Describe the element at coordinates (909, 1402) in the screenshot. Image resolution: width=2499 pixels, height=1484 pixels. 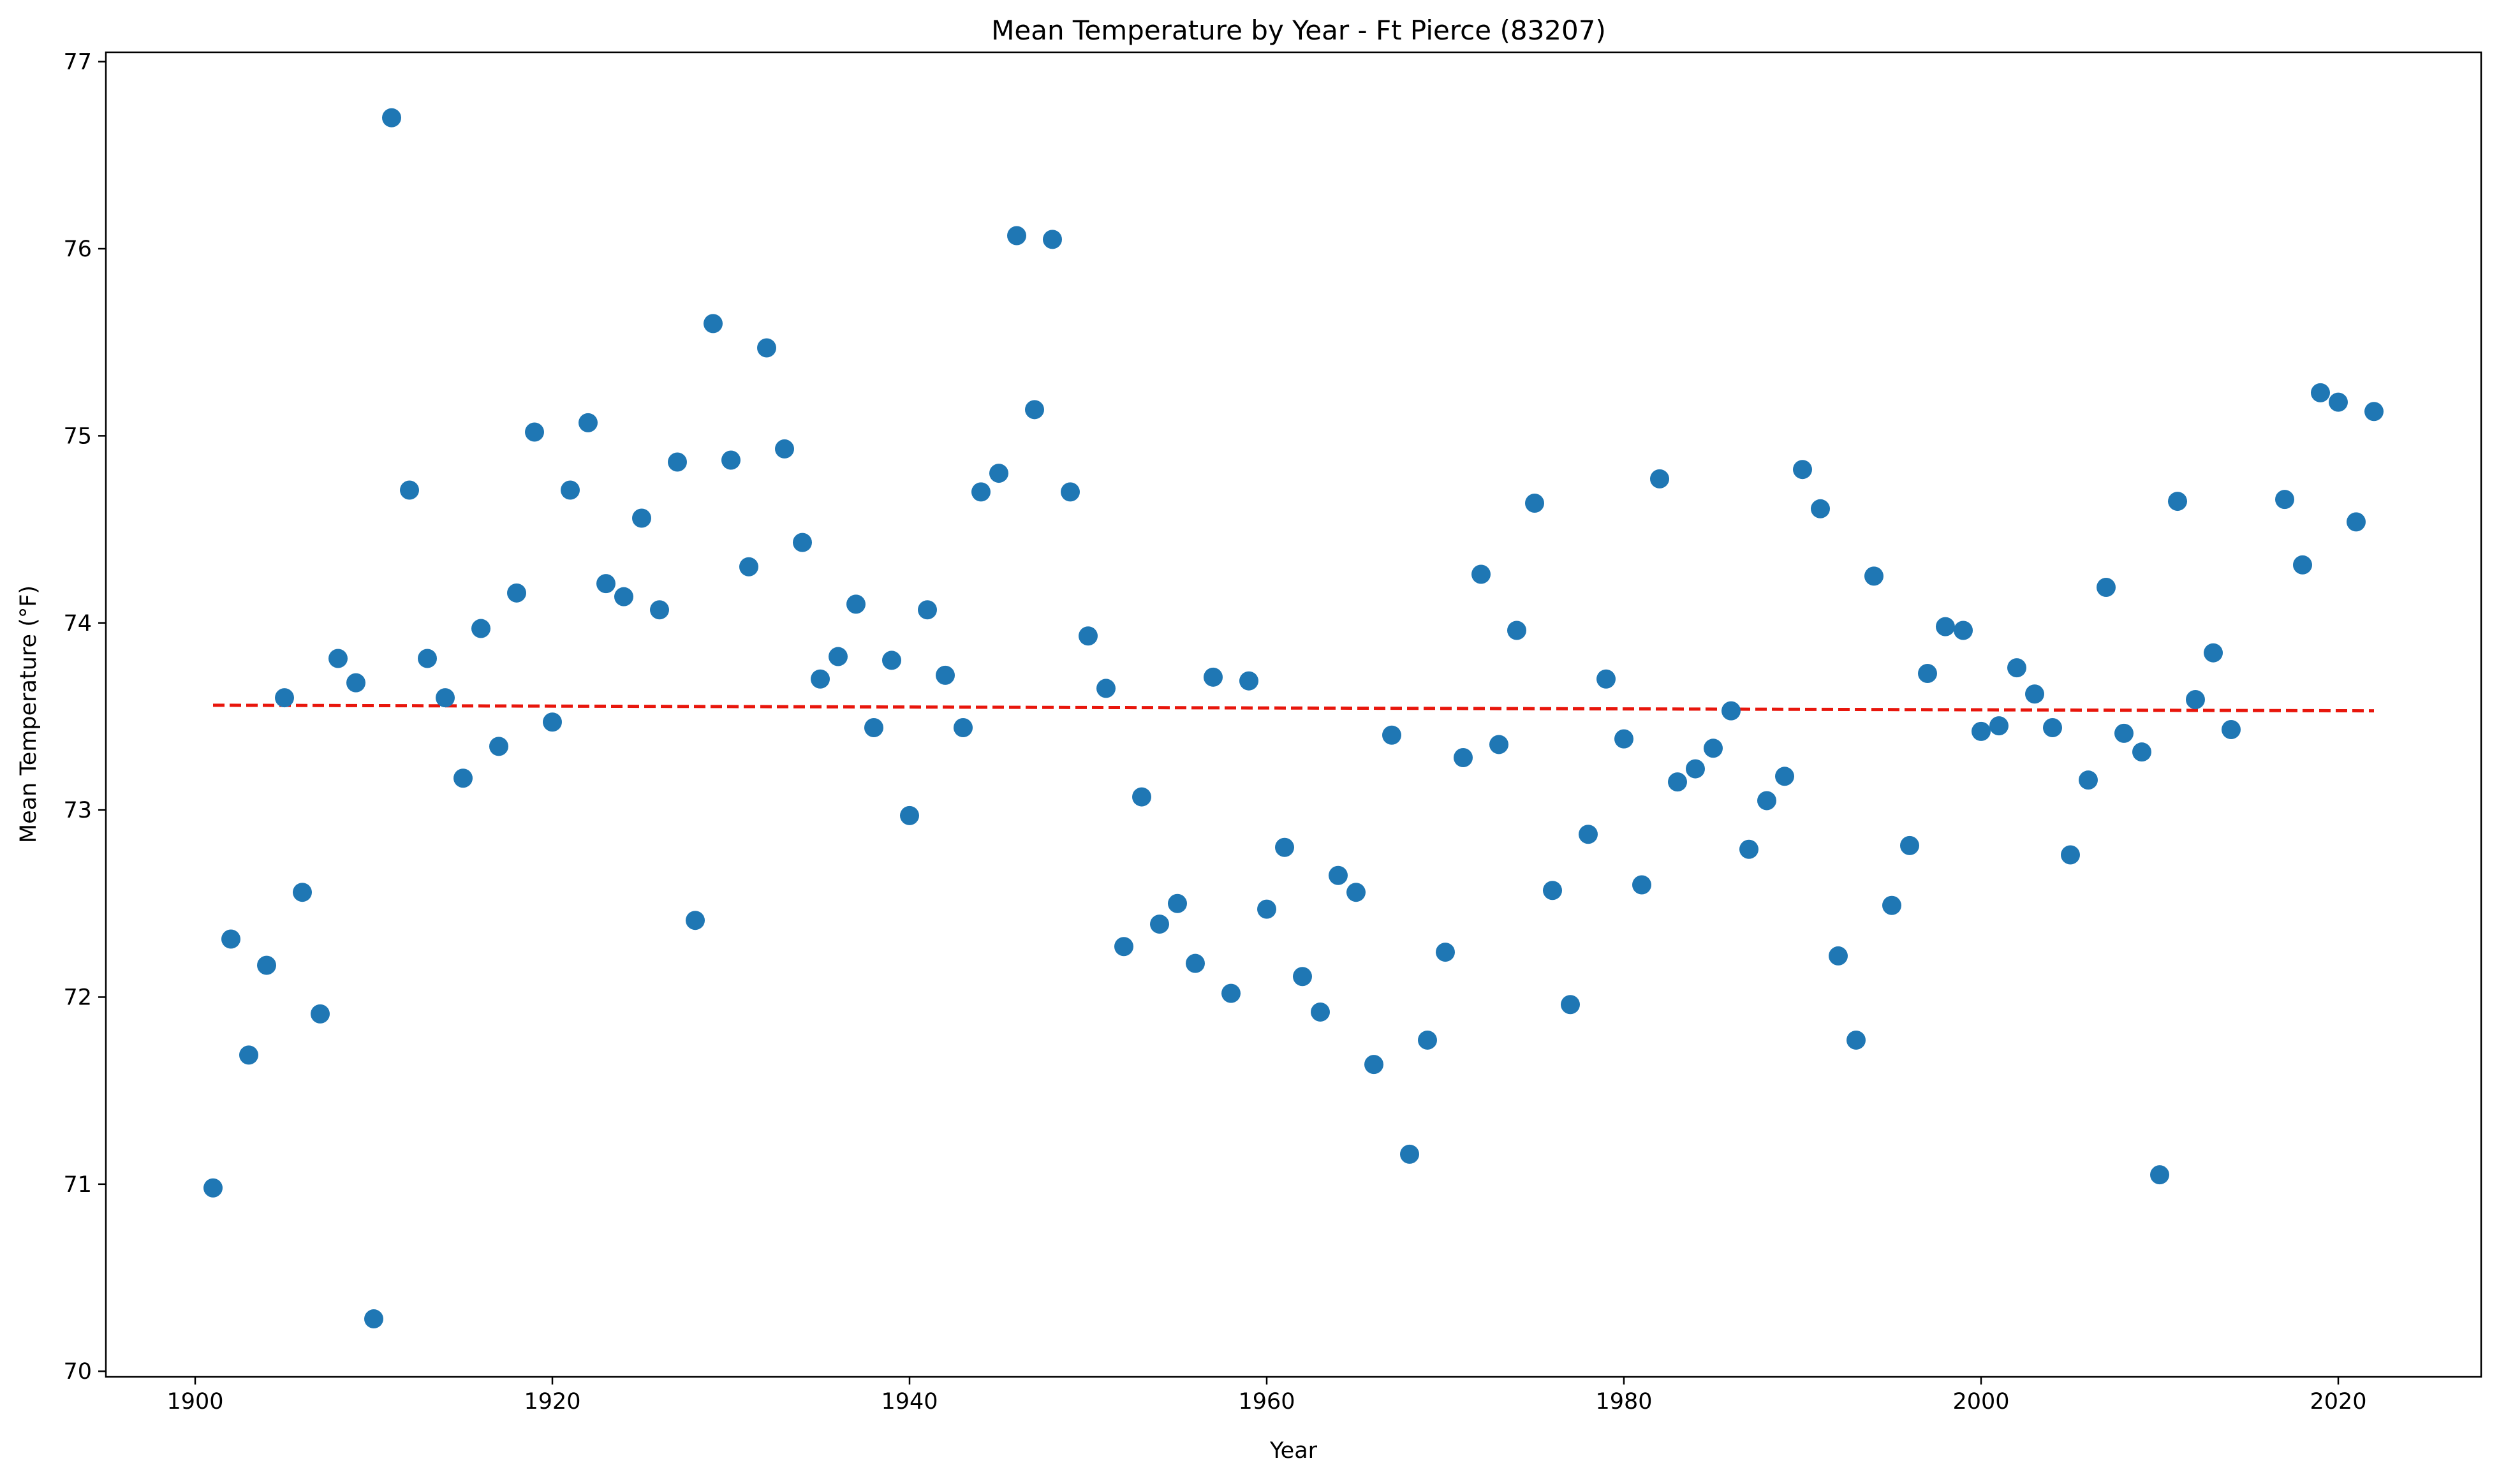
I see `x-tick-label: 1940` at that location.